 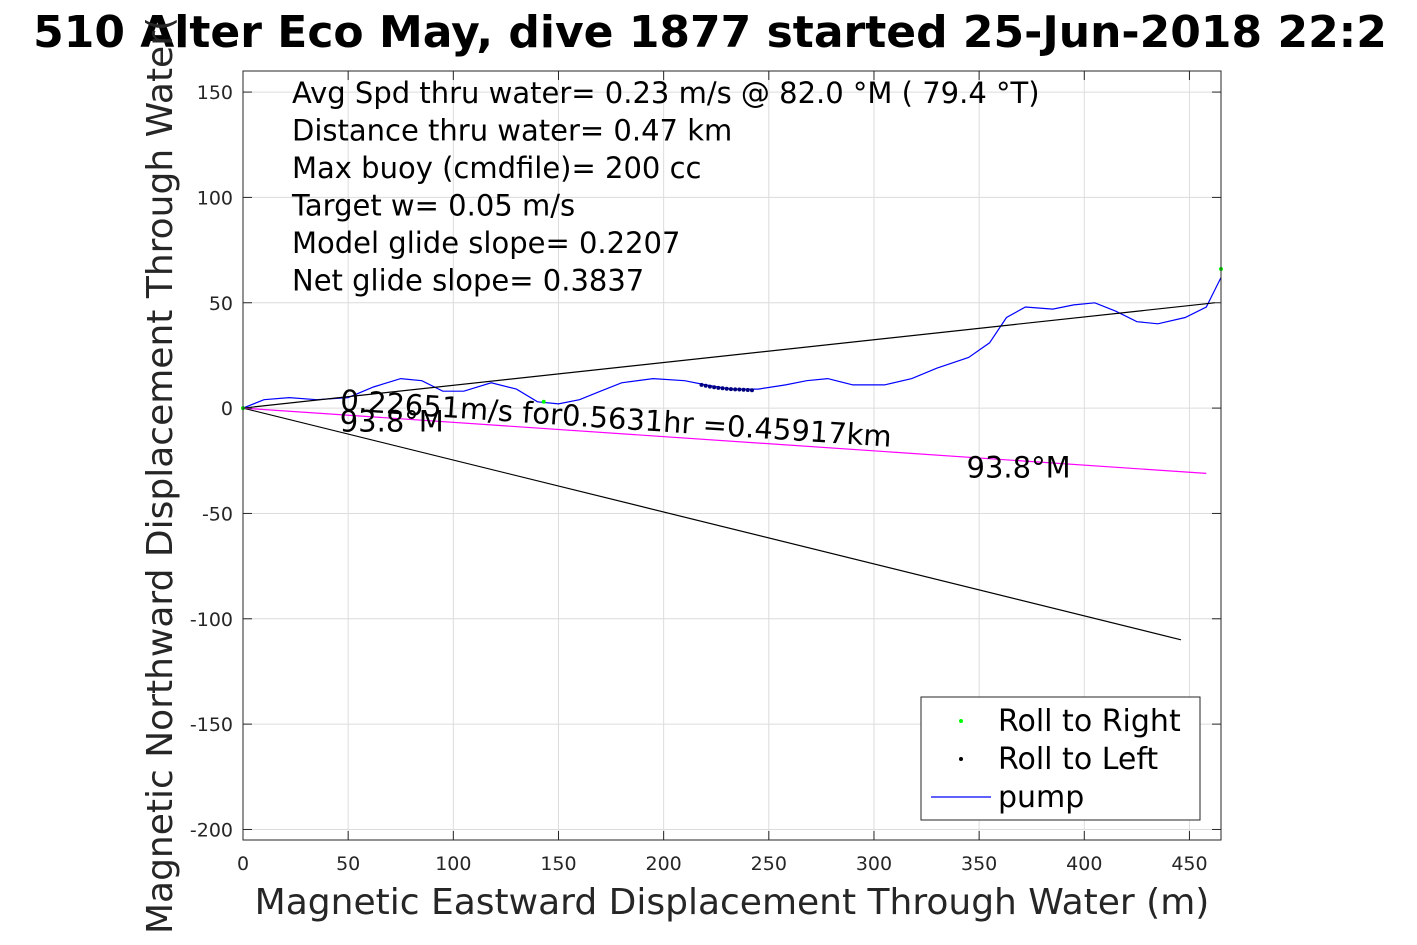 What do you see at coordinates (1041, 797) in the screenshot?
I see `legend-label-pump: pump` at bounding box center [1041, 797].